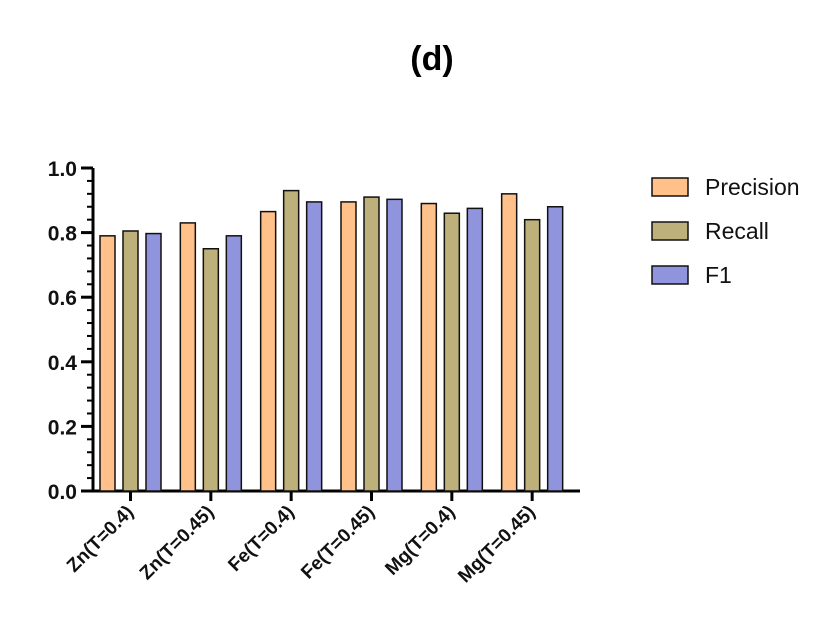 Image resolution: width=834 pixels, height=639 pixels. What do you see at coordinates (100, 539) in the screenshot?
I see `x-tick-label: Zn(T=0.4)` at bounding box center [100, 539].